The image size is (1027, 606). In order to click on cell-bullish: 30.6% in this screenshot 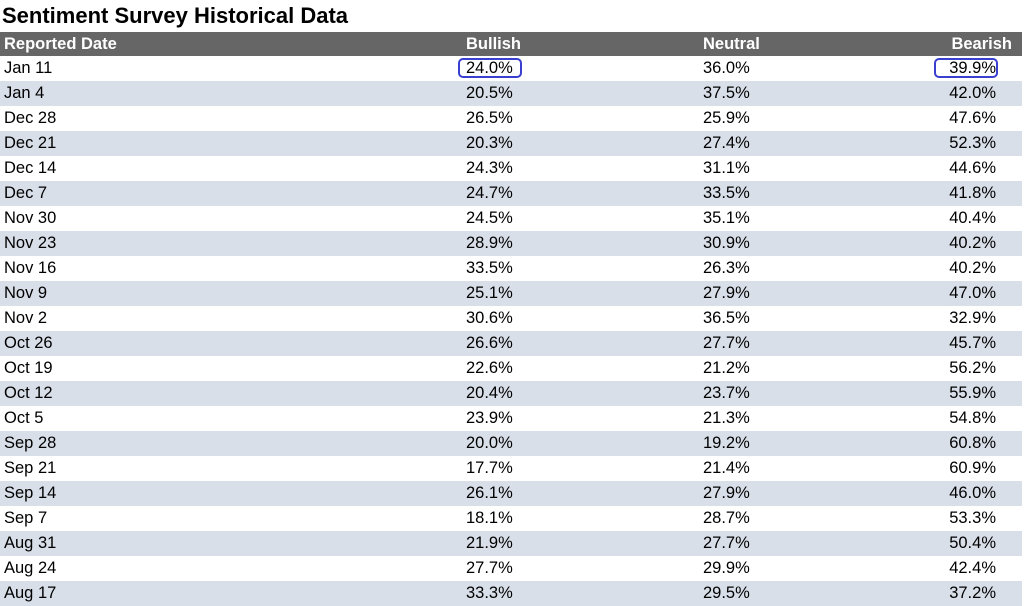, I will do `click(489, 318)`.